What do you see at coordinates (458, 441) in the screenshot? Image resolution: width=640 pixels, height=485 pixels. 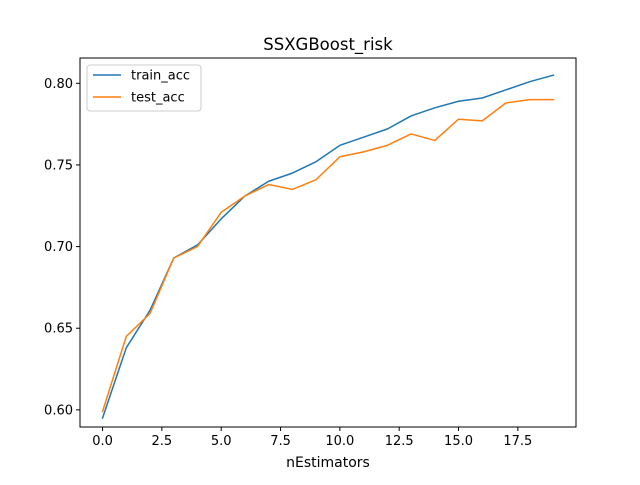 I see `x-tick-label: 15.0` at bounding box center [458, 441].